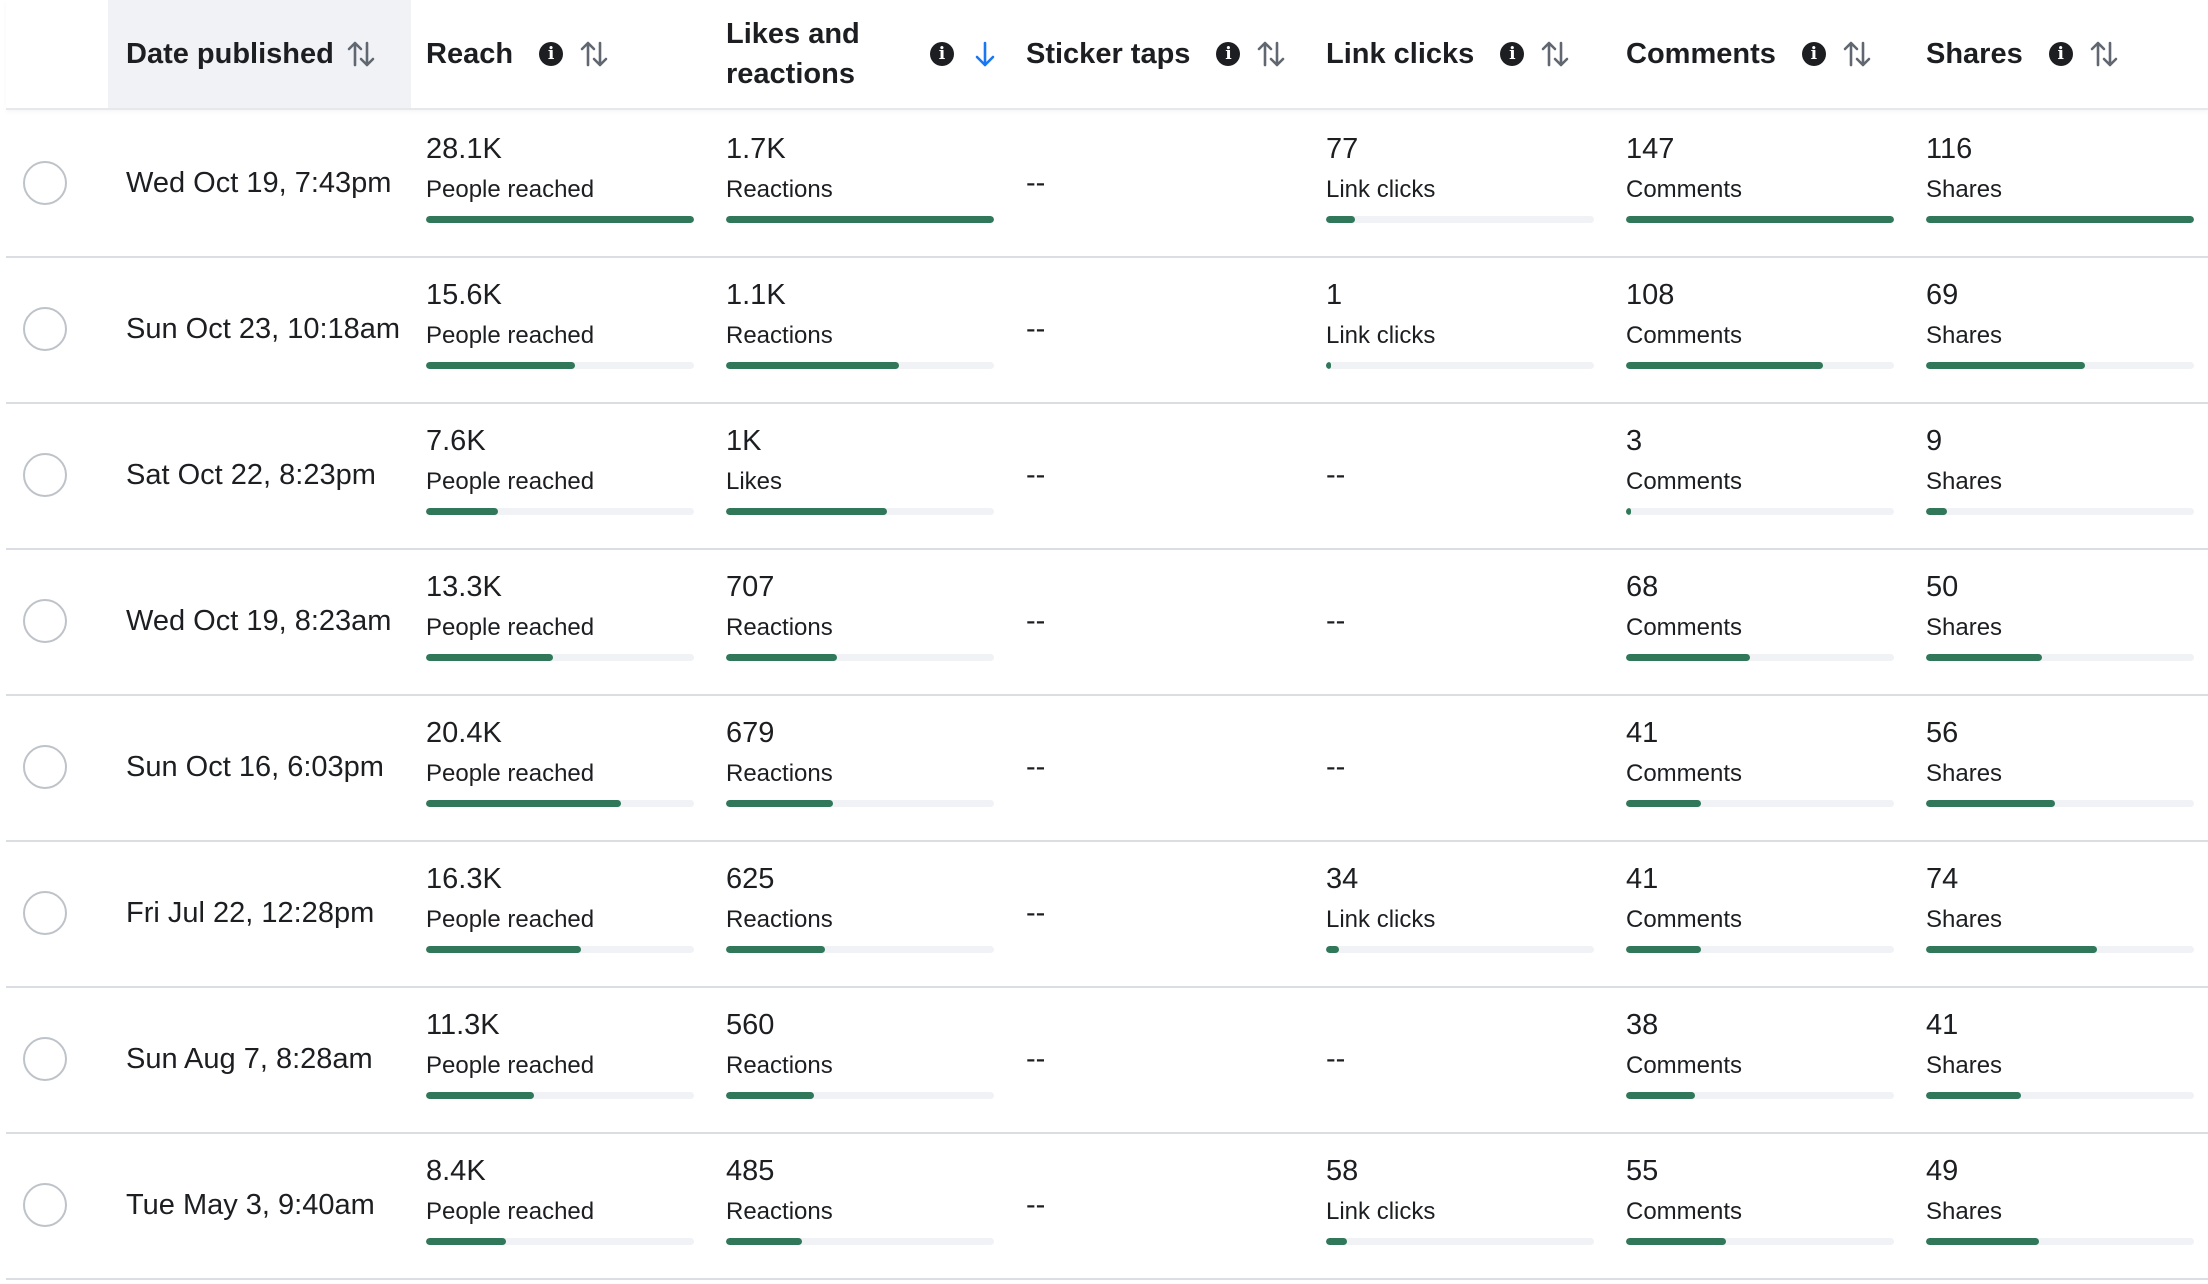  Describe the element at coordinates (2060, 1203) in the screenshot. I see `shares-metric: 49 Shares` at that location.